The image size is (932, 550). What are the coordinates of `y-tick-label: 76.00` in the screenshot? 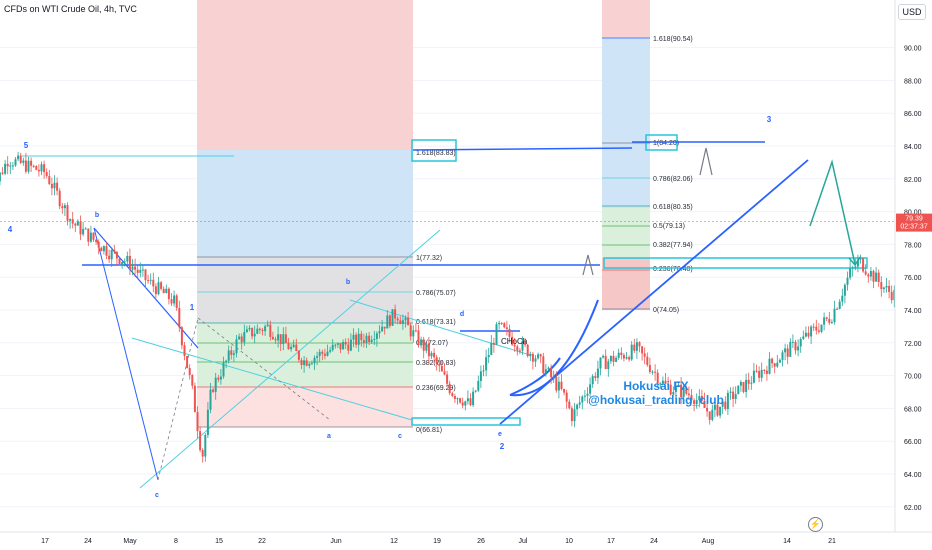 It's located at (913, 278).